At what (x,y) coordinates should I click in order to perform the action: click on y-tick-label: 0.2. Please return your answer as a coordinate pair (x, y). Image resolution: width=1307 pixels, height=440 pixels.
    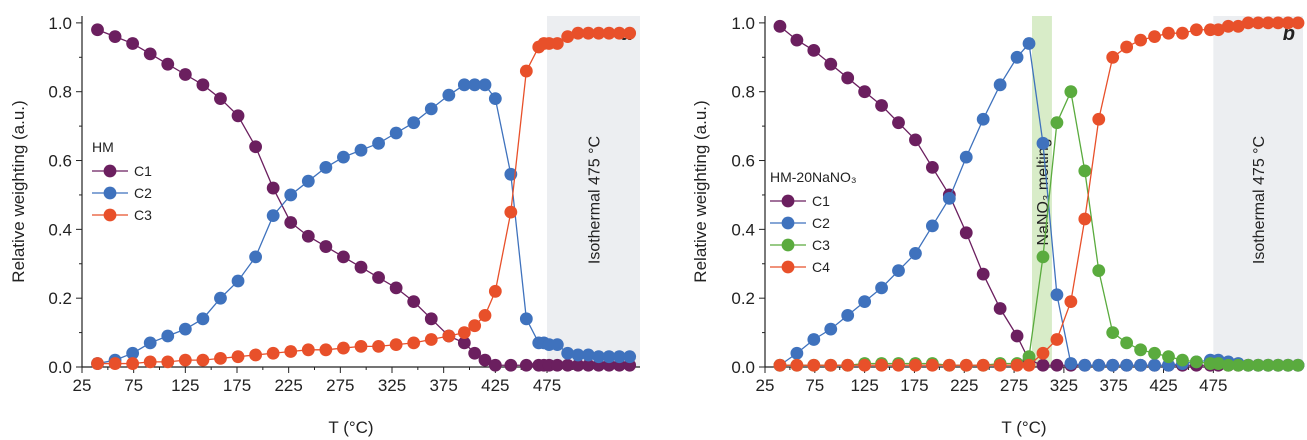
    Looking at the image, I should click on (743, 298).